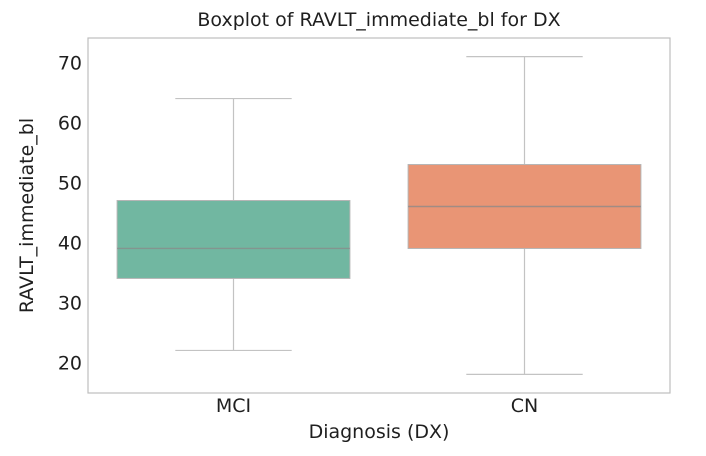 The image size is (706, 456). I want to click on x-tick-label-cn: CN, so click(524, 406).